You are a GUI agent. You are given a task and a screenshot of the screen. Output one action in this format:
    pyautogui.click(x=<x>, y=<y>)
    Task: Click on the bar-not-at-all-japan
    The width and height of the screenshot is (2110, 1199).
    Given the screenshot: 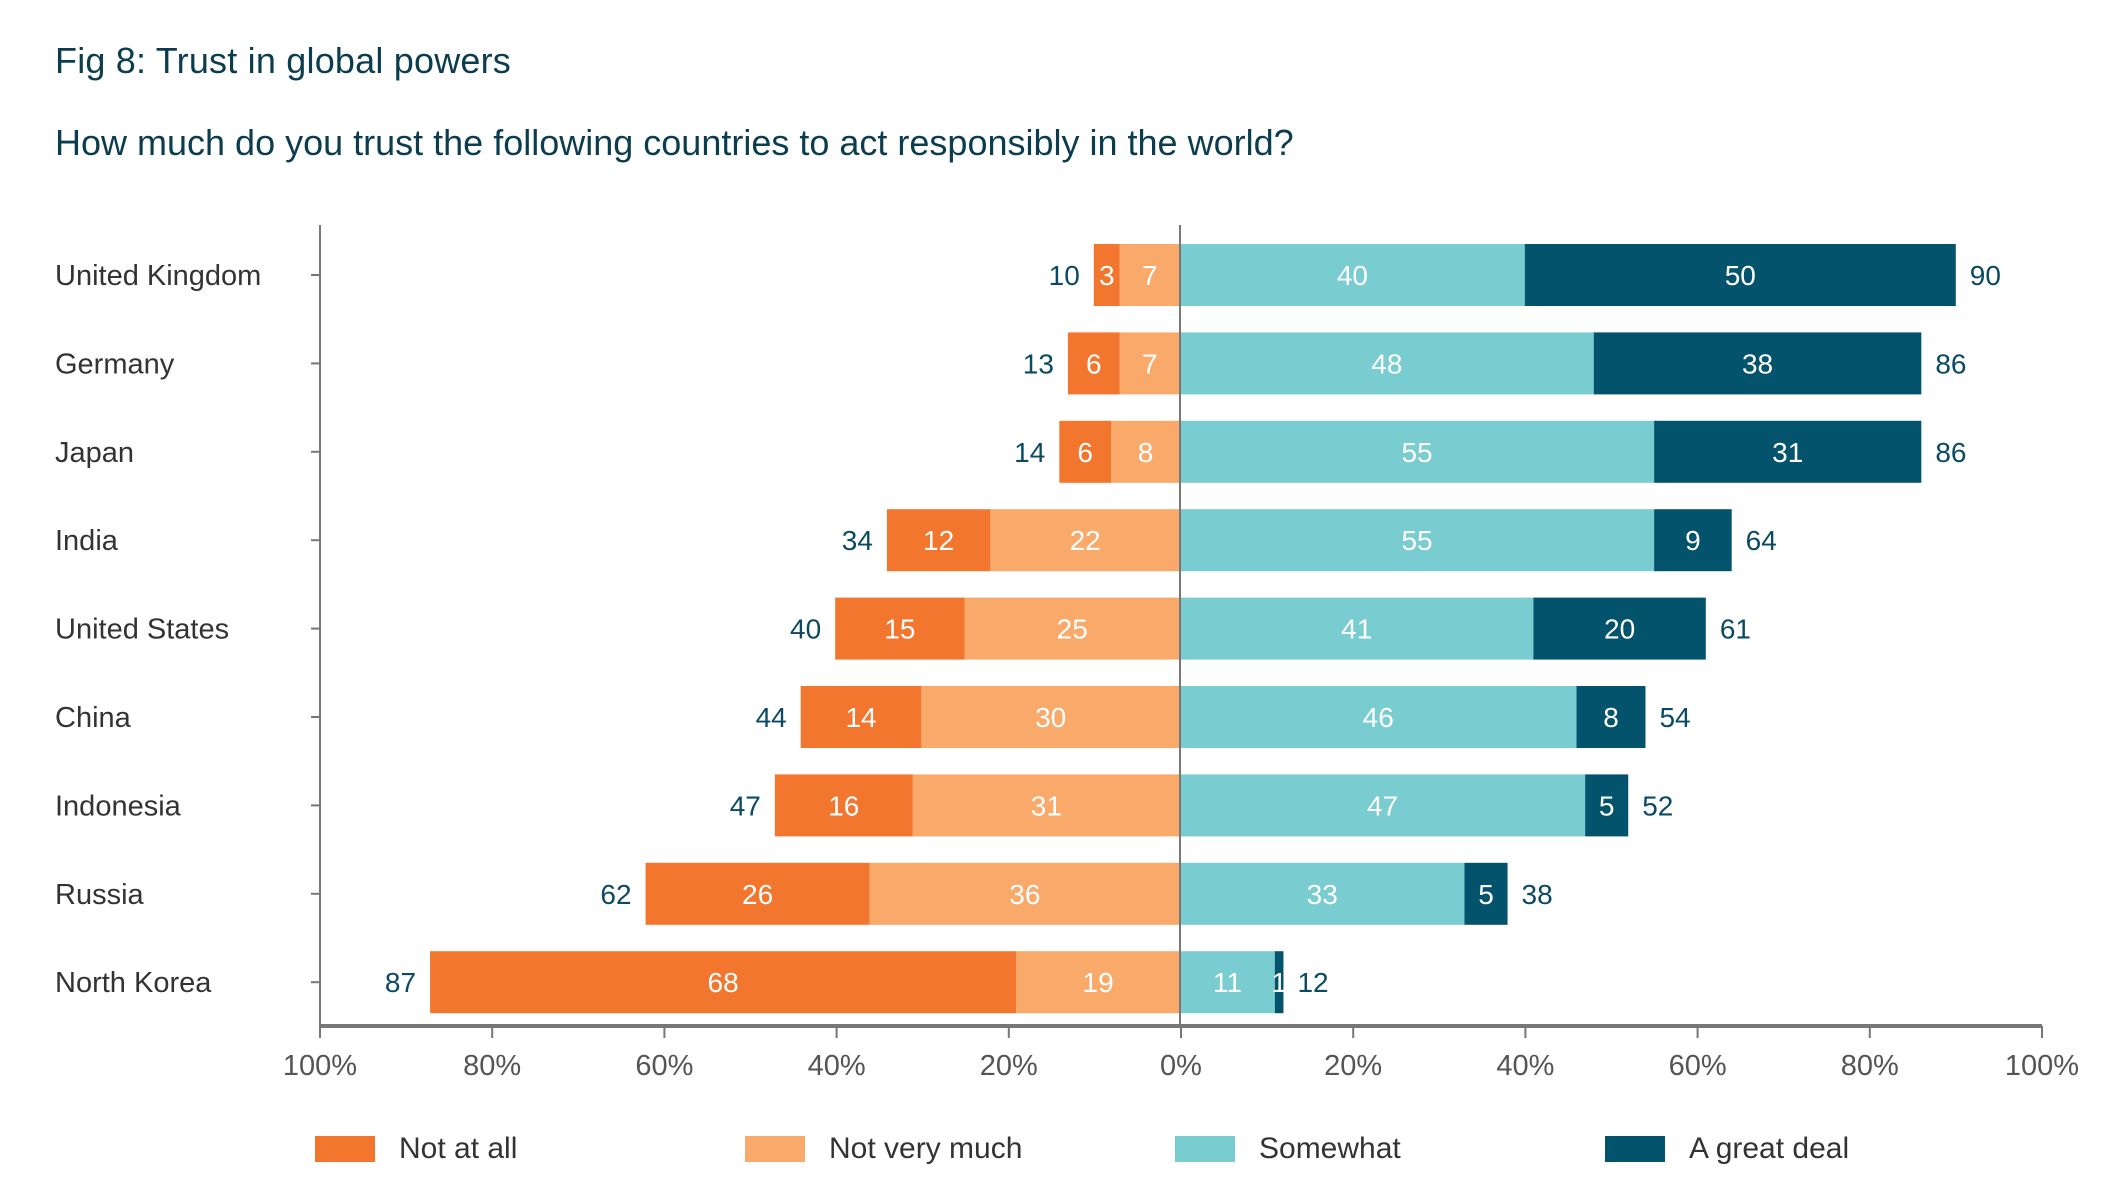 What is the action you would take?
    pyautogui.click(x=1085, y=451)
    